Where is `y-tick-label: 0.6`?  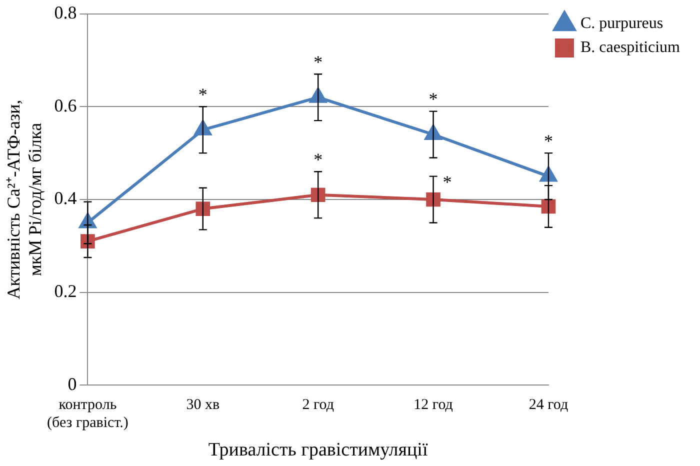
y-tick-label: 0.6 is located at coordinates (65, 105).